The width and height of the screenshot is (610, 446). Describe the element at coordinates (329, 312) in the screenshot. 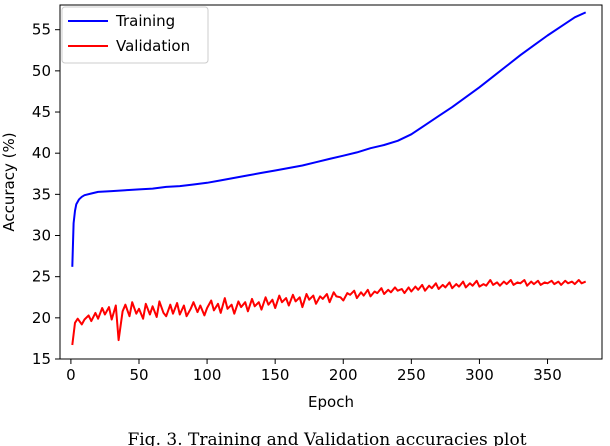

I see `series-line-validation` at that location.